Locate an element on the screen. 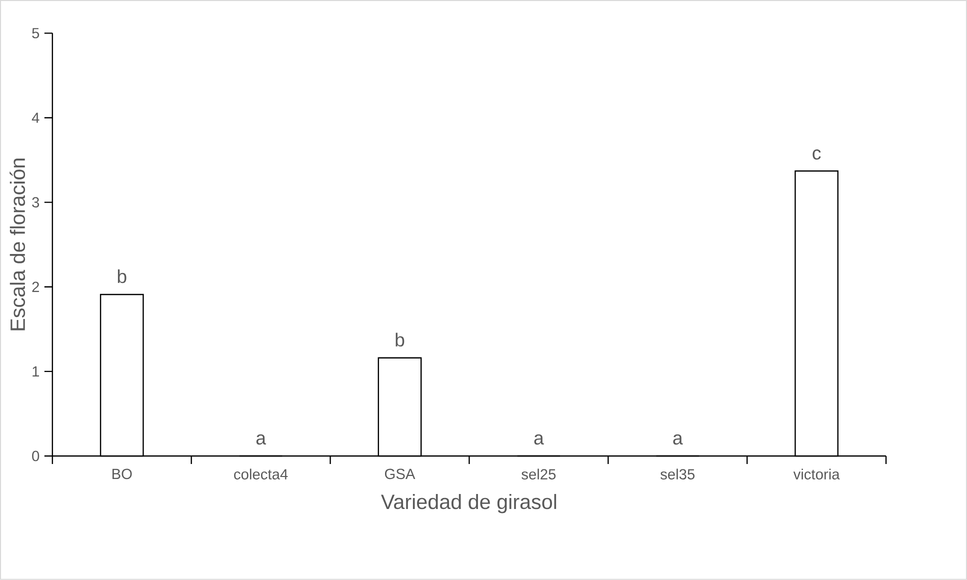 The image size is (967, 580). x-tick-label: sel35 is located at coordinates (677, 474).